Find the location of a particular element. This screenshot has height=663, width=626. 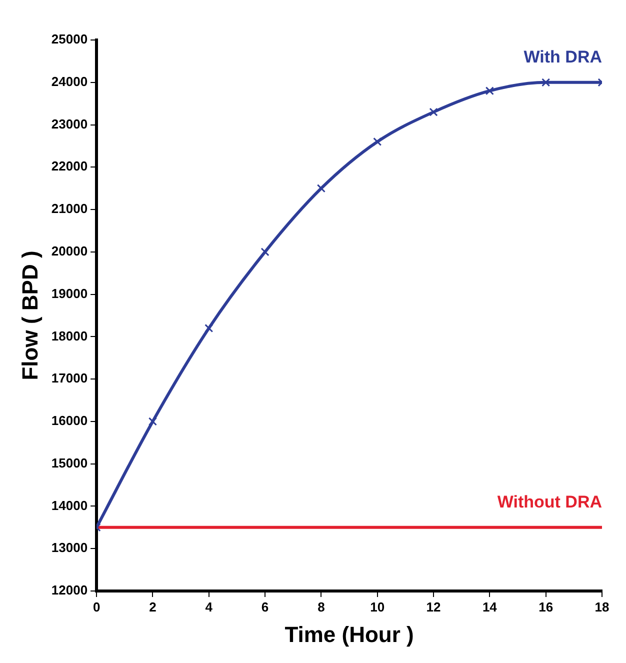

y-tick-label: 23000 is located at coordinates (69, 124).